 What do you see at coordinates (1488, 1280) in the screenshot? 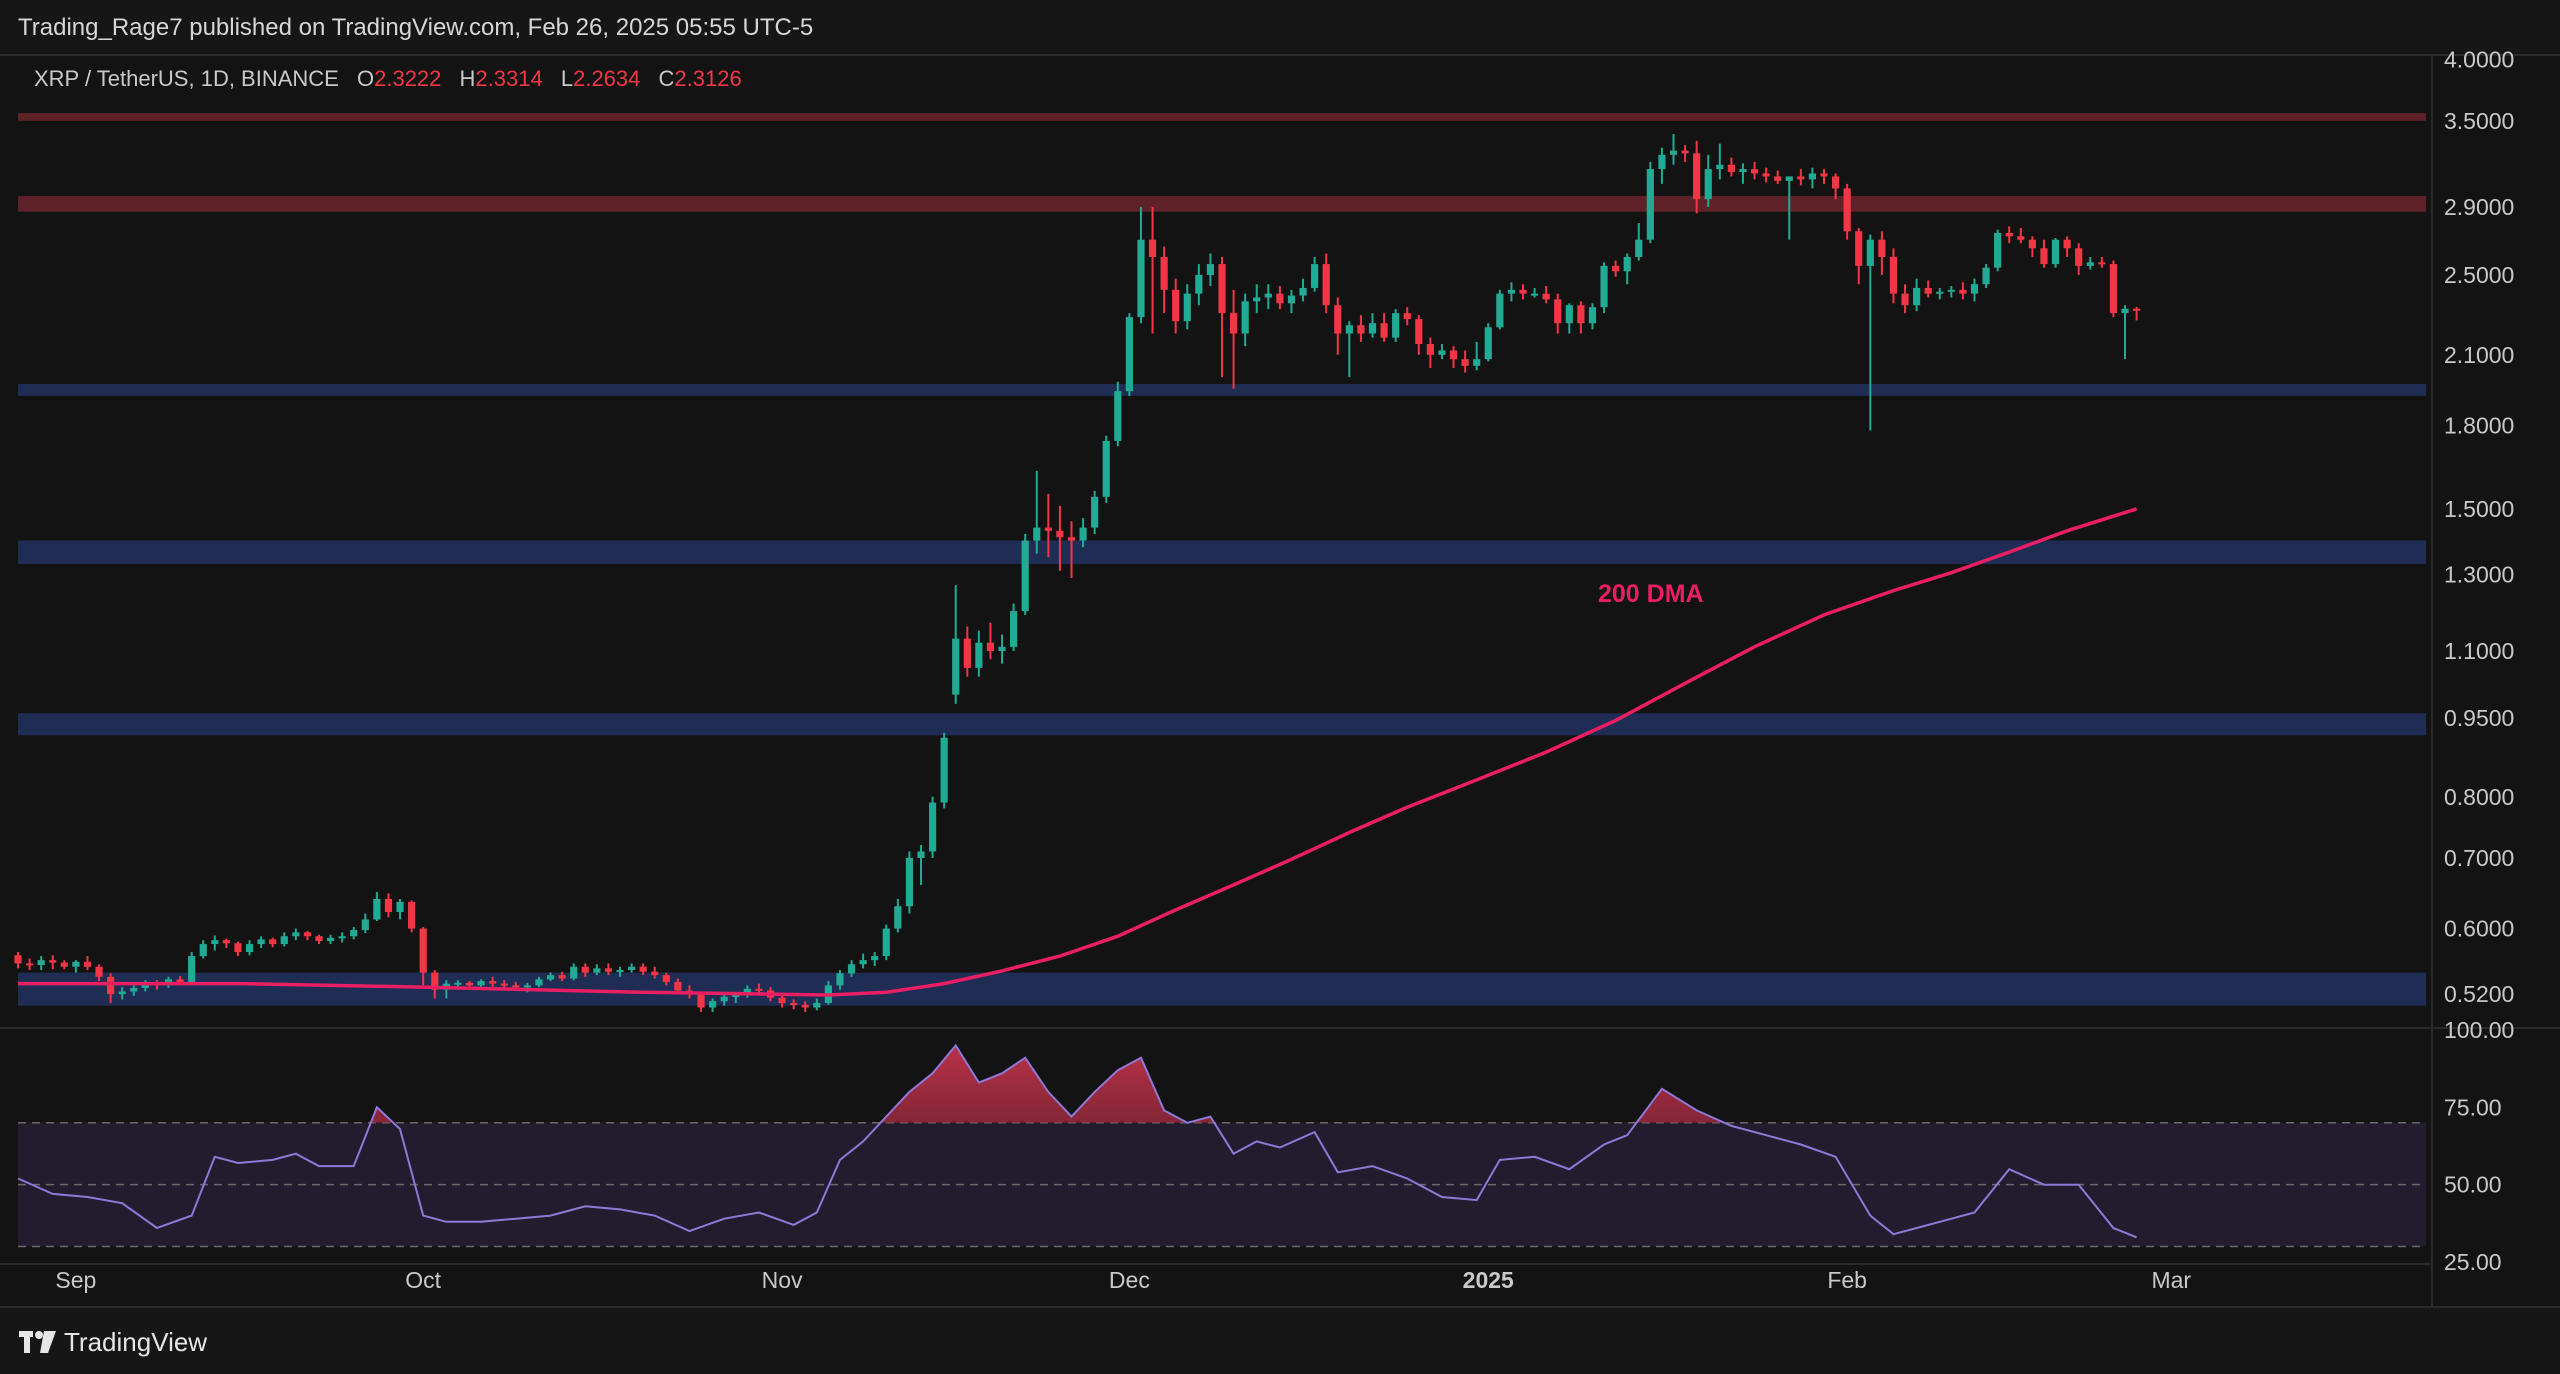
I see `time-tick-label: 2025` at bounding box center [1488, 1280].